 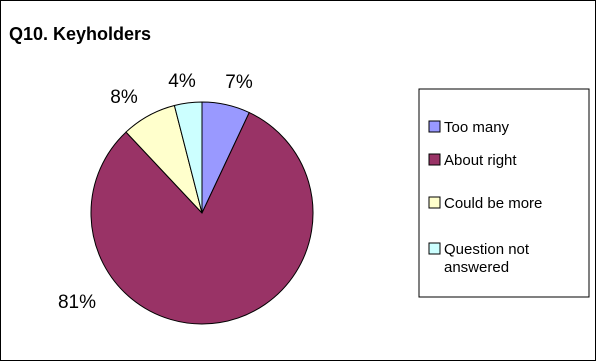 I want to click on legend-swatch-could-be-more, so click(x=434, y=202).